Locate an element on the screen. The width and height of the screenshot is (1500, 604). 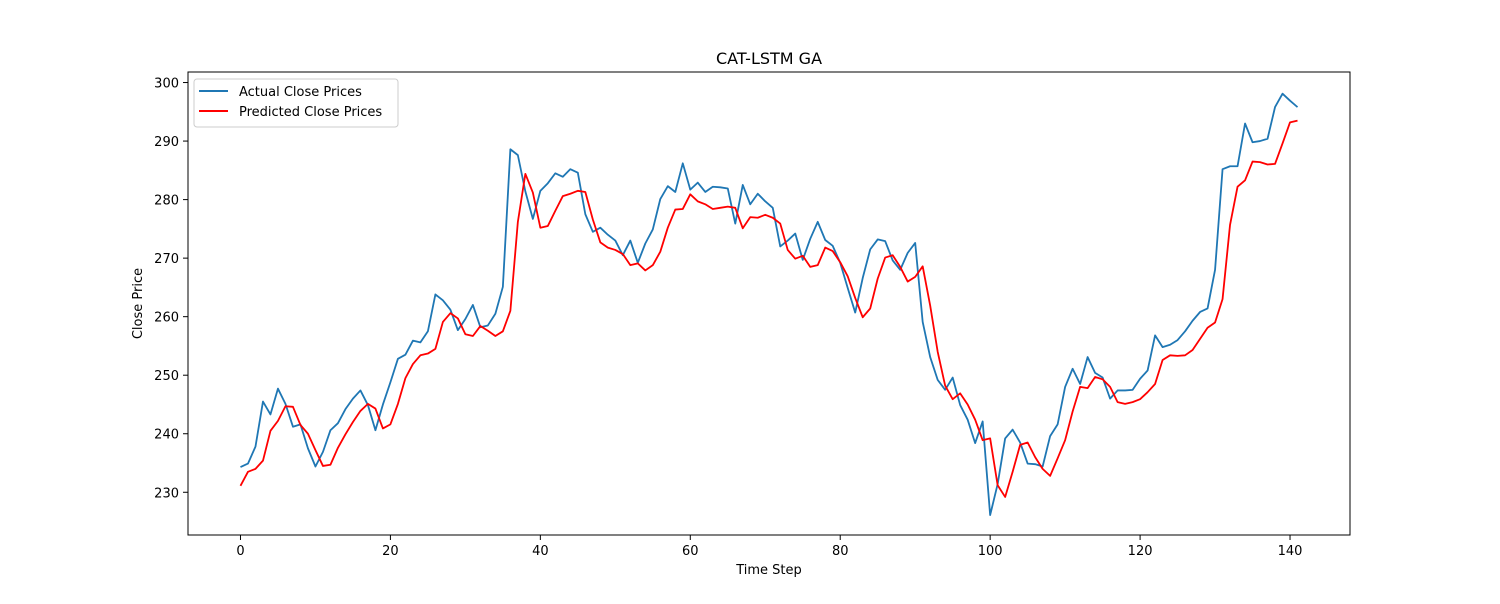
y-tick-label: 270 is located at coordinates (166, 259).